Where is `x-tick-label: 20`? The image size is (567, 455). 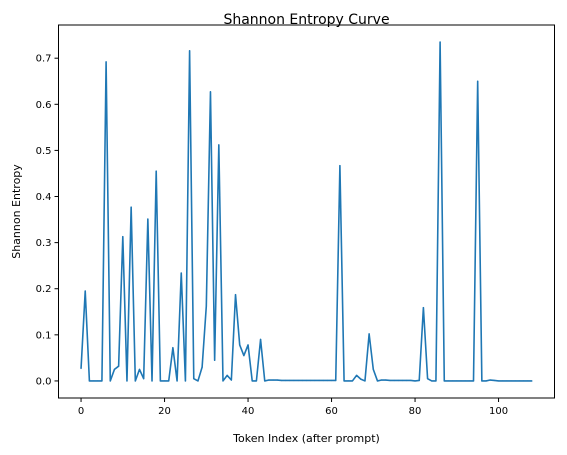
x-tick-label: 20 is located at coordinates (164, 411).